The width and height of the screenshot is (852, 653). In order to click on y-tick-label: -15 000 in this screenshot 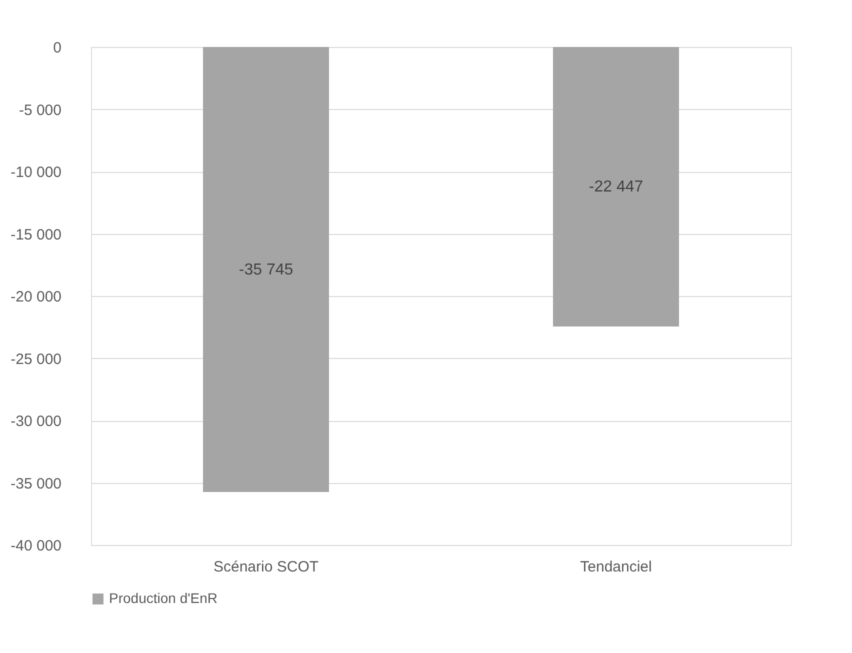, I will do `click(36, 235)`.